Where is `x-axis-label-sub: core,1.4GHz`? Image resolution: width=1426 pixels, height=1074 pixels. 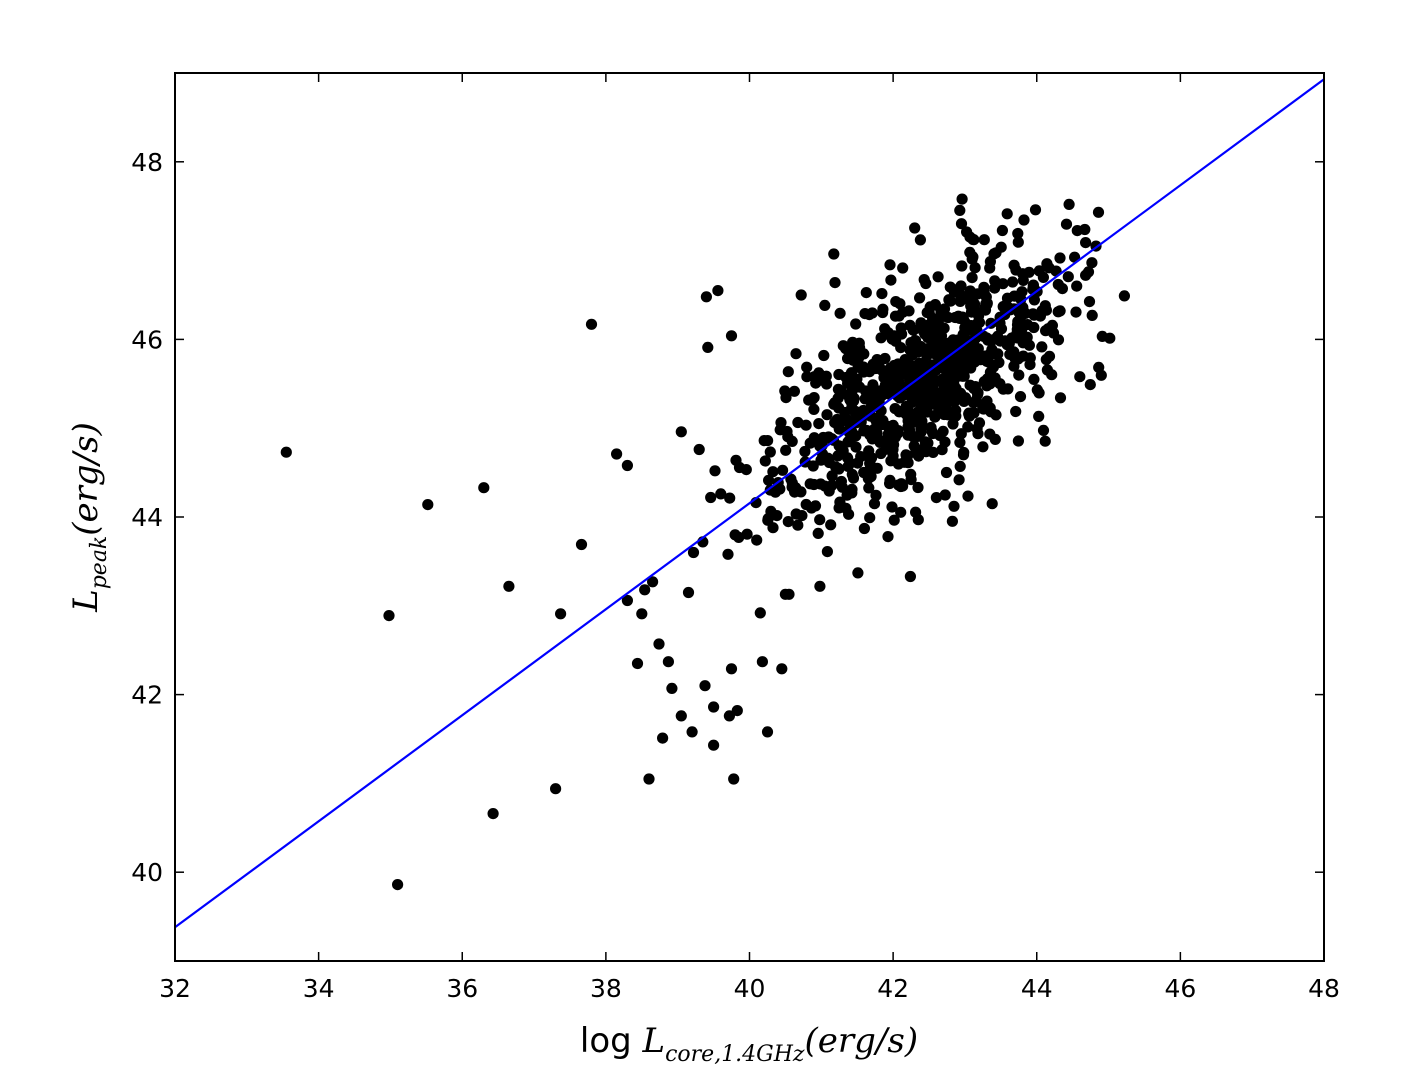 x-axis-label-sub: core,1.4GHz is located at coordinates (735, 1054).